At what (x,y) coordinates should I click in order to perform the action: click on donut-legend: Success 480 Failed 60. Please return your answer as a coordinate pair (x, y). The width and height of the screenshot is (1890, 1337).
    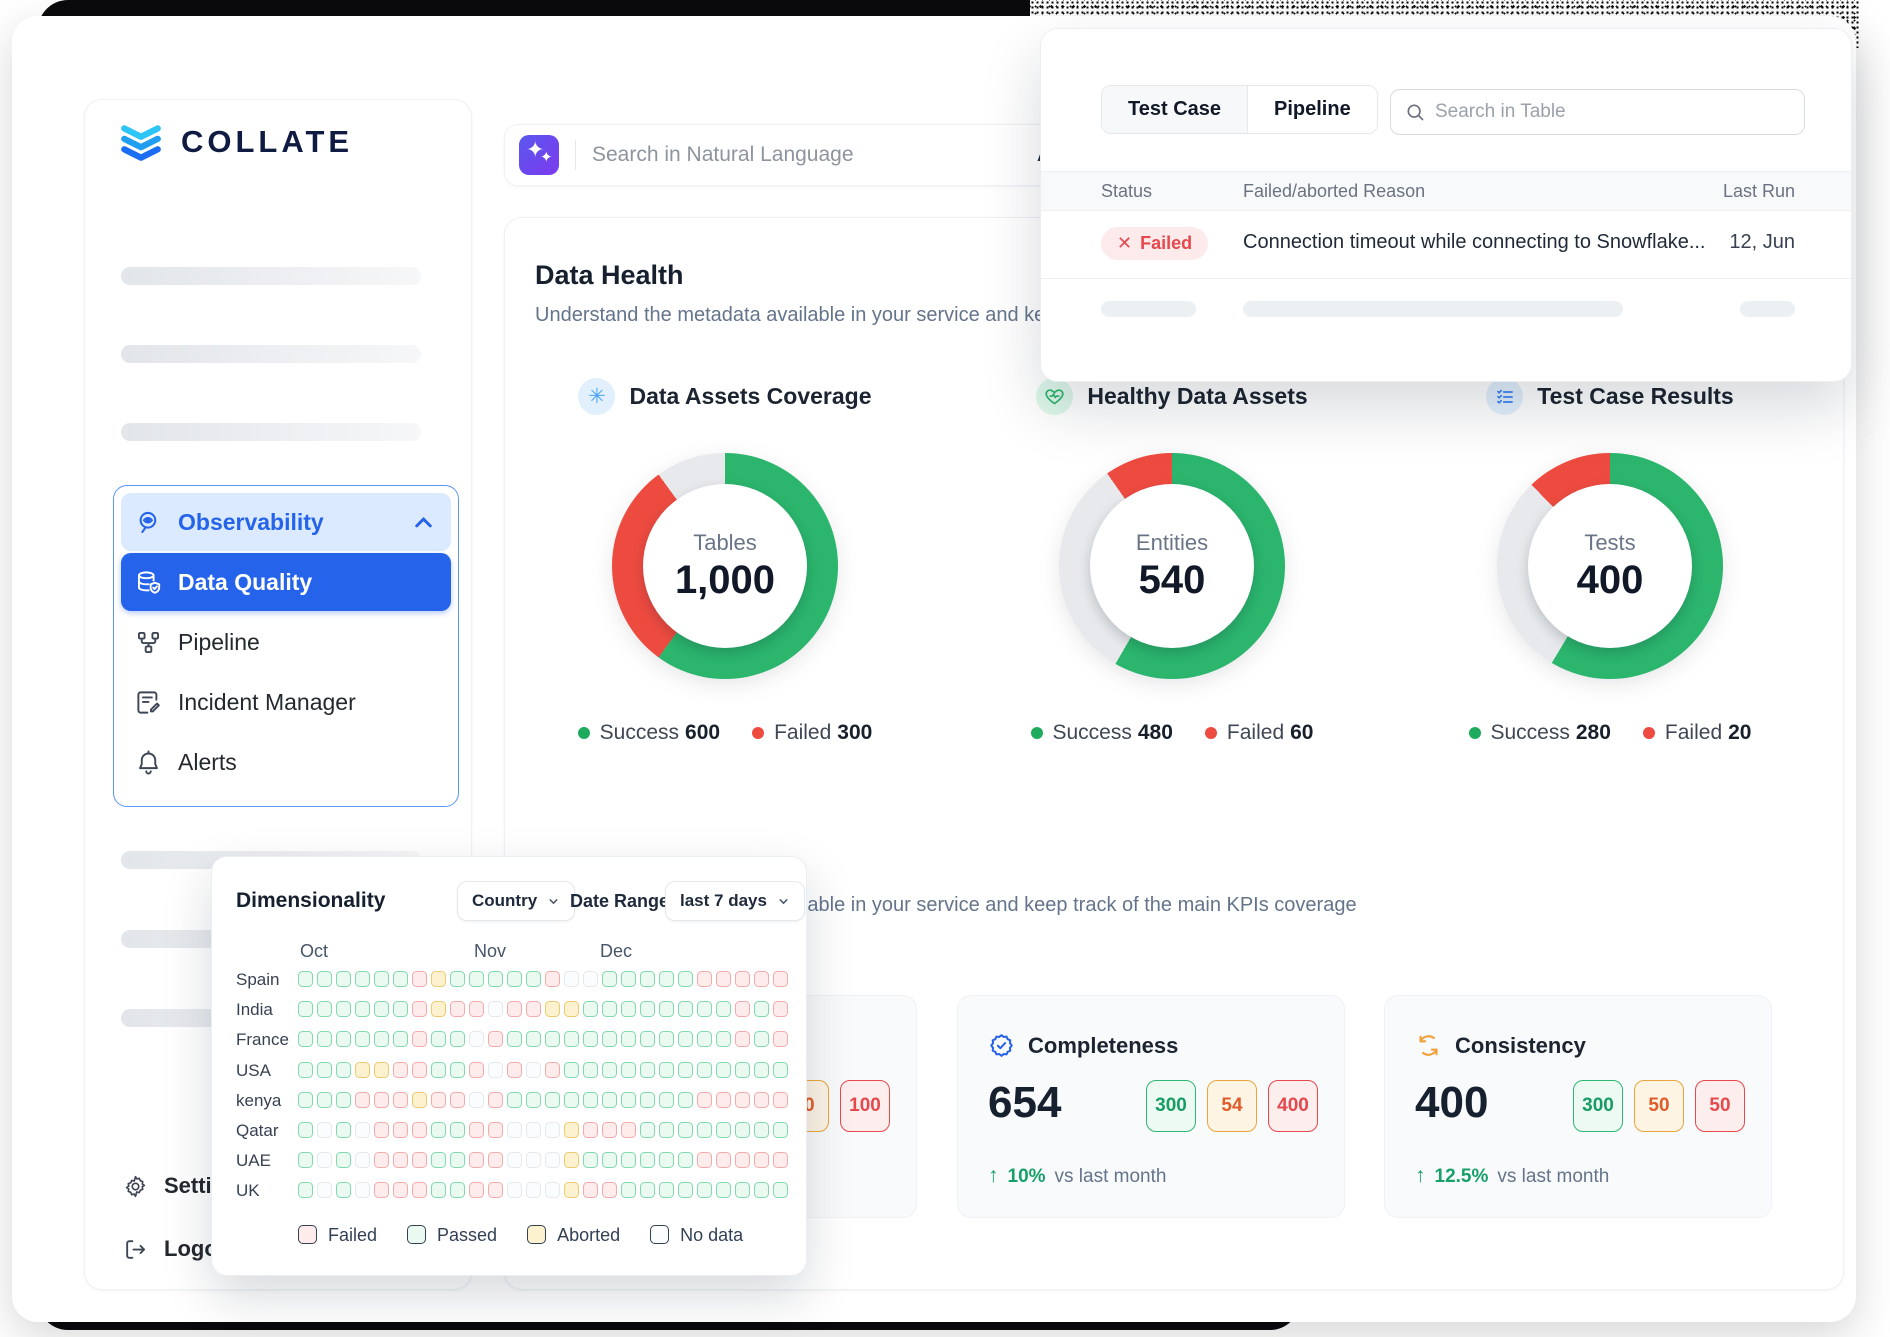
    Looking at the image, I should click on (1172, 733).